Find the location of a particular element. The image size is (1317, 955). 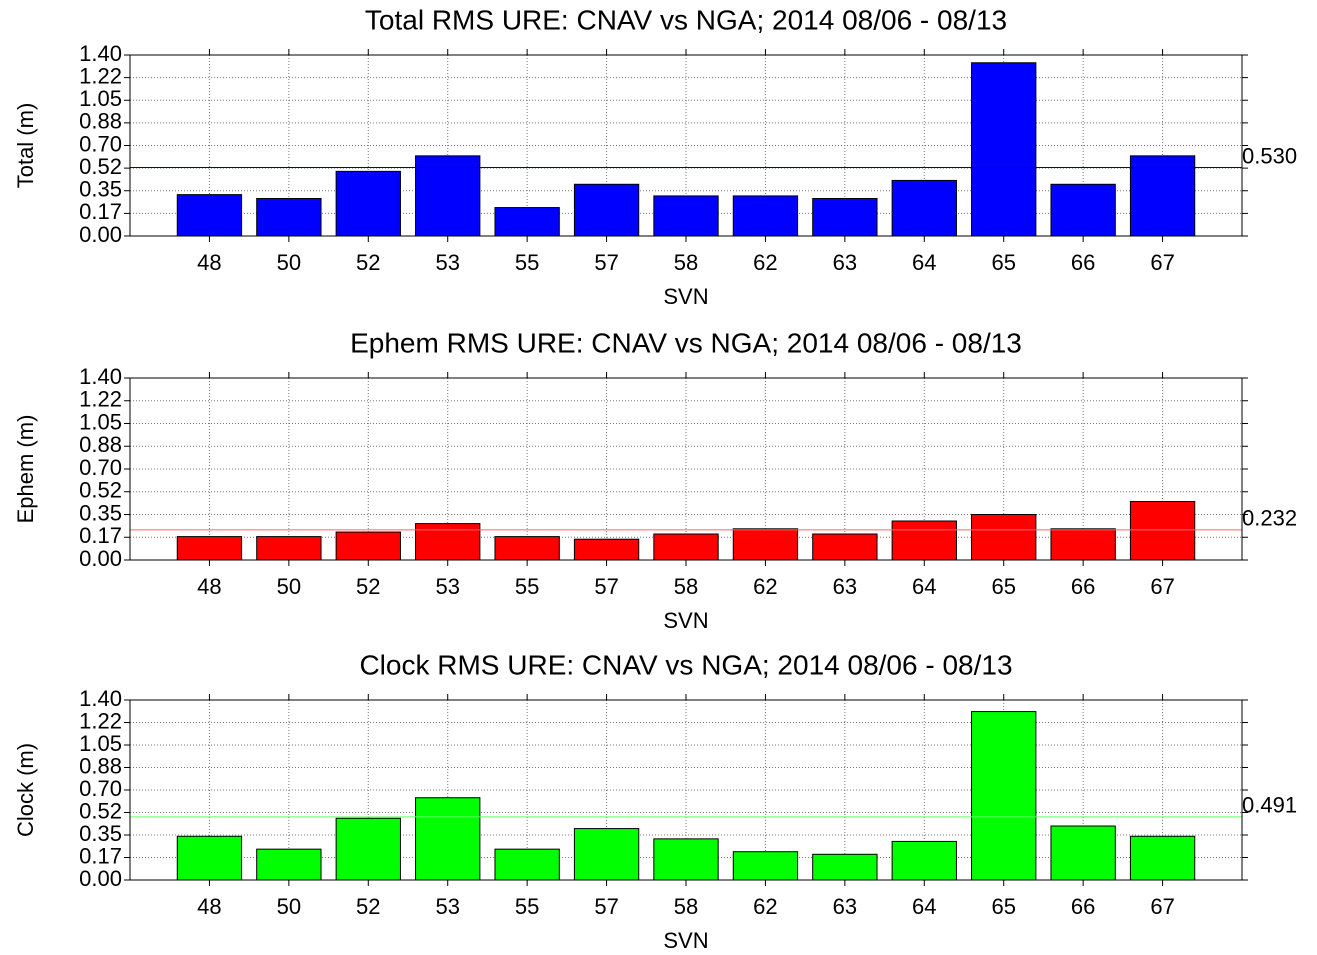

reference-label: 0.530 is located at coordinates (1269, 155).